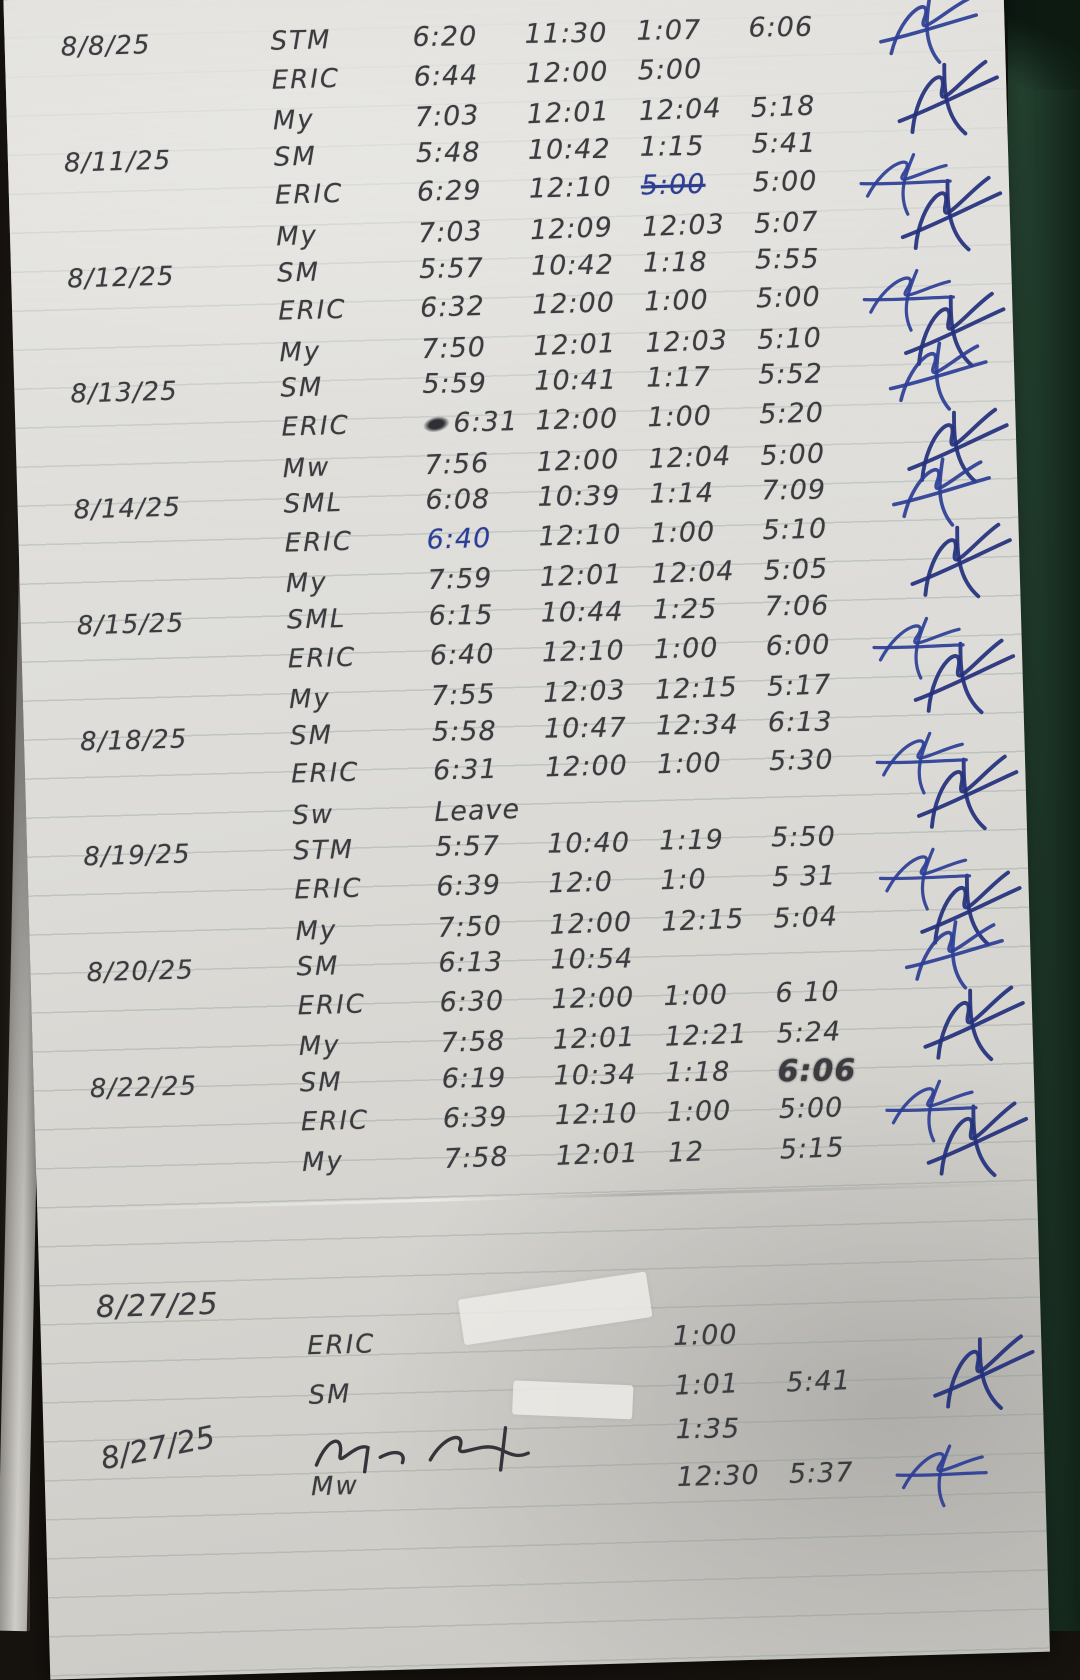 This screenshot has height=1680, width=1080. Describe the element at coordinates (817, 1071) in the screenshot. I see `time-entry: 6:06` at that location.